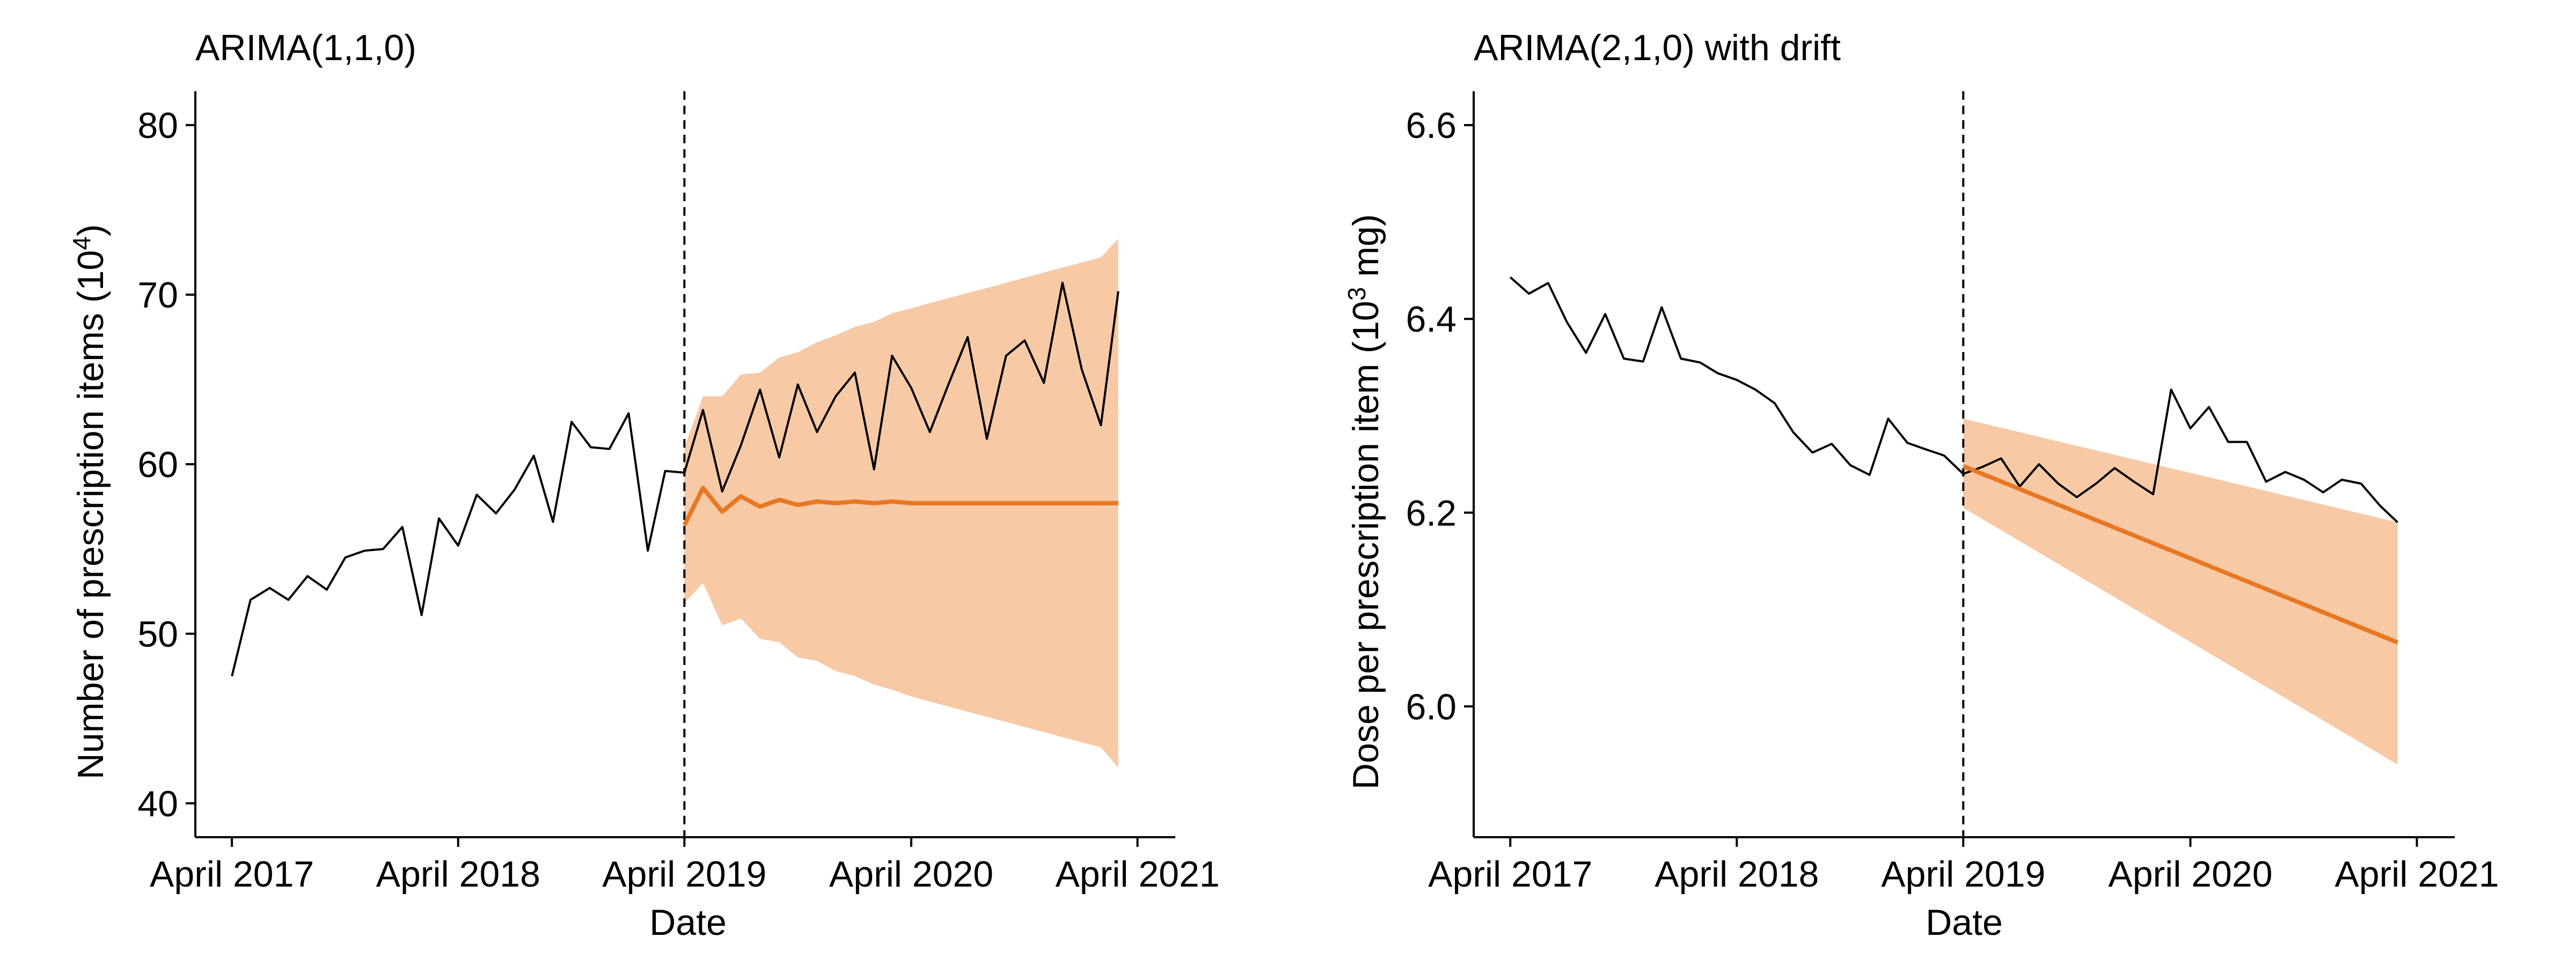 The height and width of the screenshot is (966, 2576). What do you see at coordinates (90, 230) in the screenshot?
I see `y-axis-title-tail: )` at bounding box center [90, 230].